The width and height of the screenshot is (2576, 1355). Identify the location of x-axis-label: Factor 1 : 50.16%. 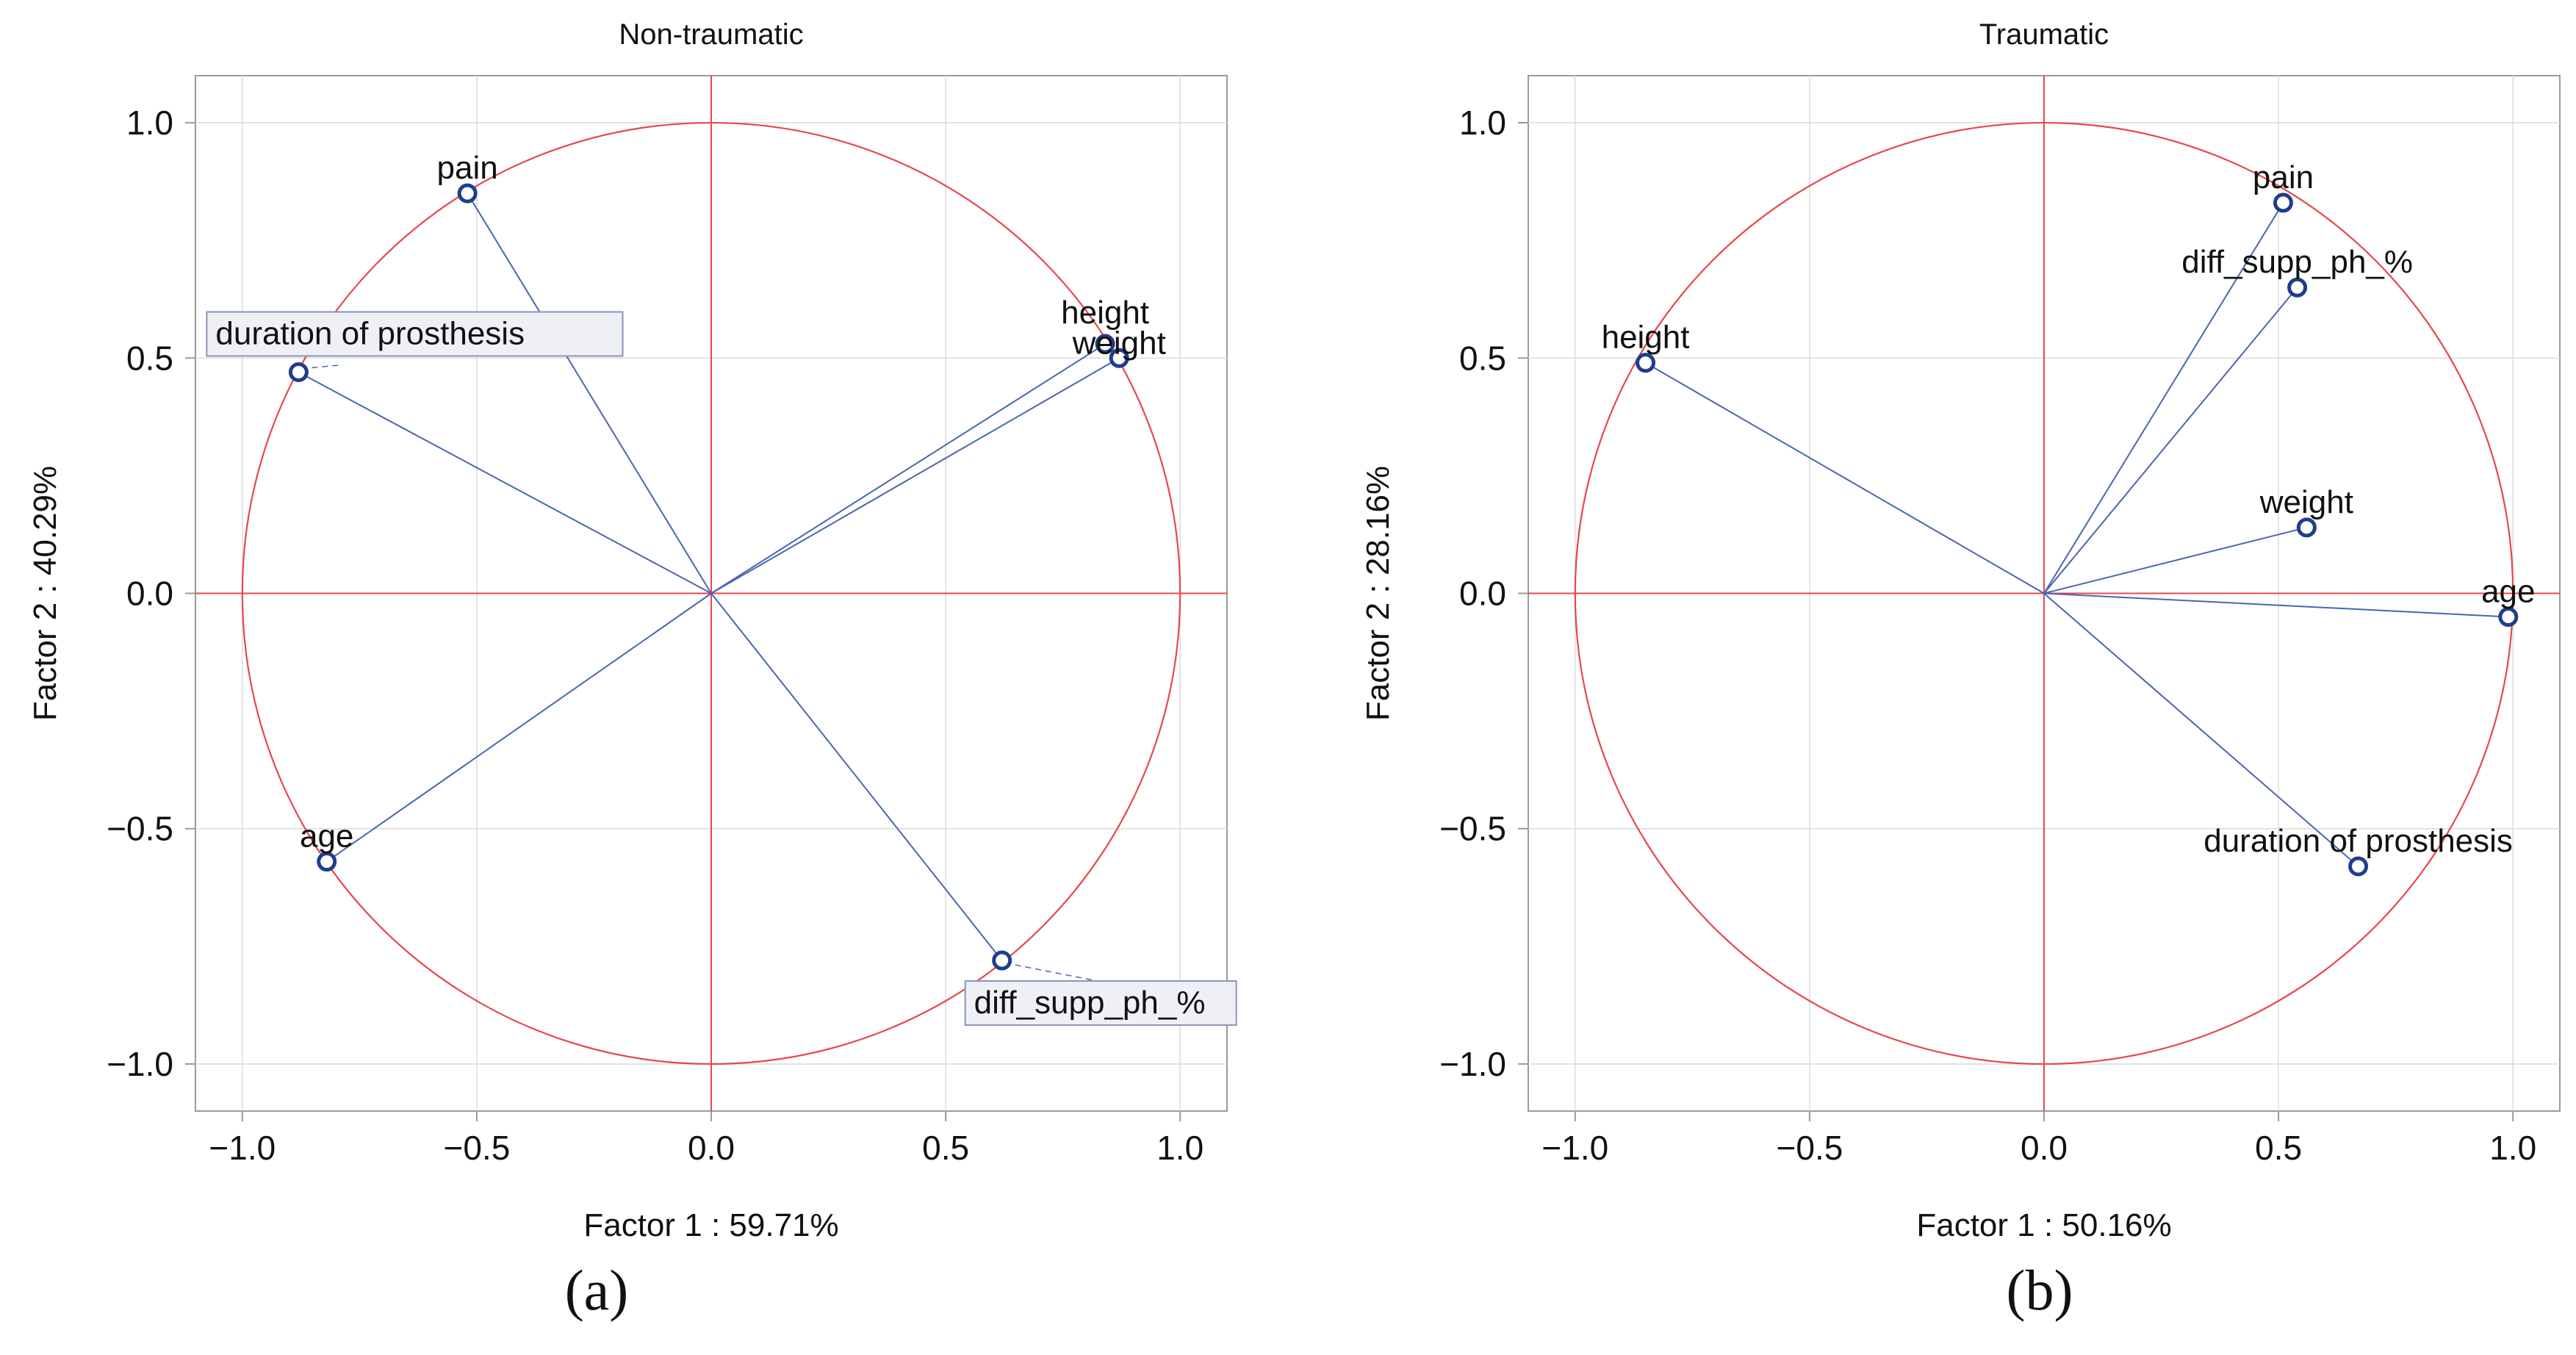
(2043, 1225).